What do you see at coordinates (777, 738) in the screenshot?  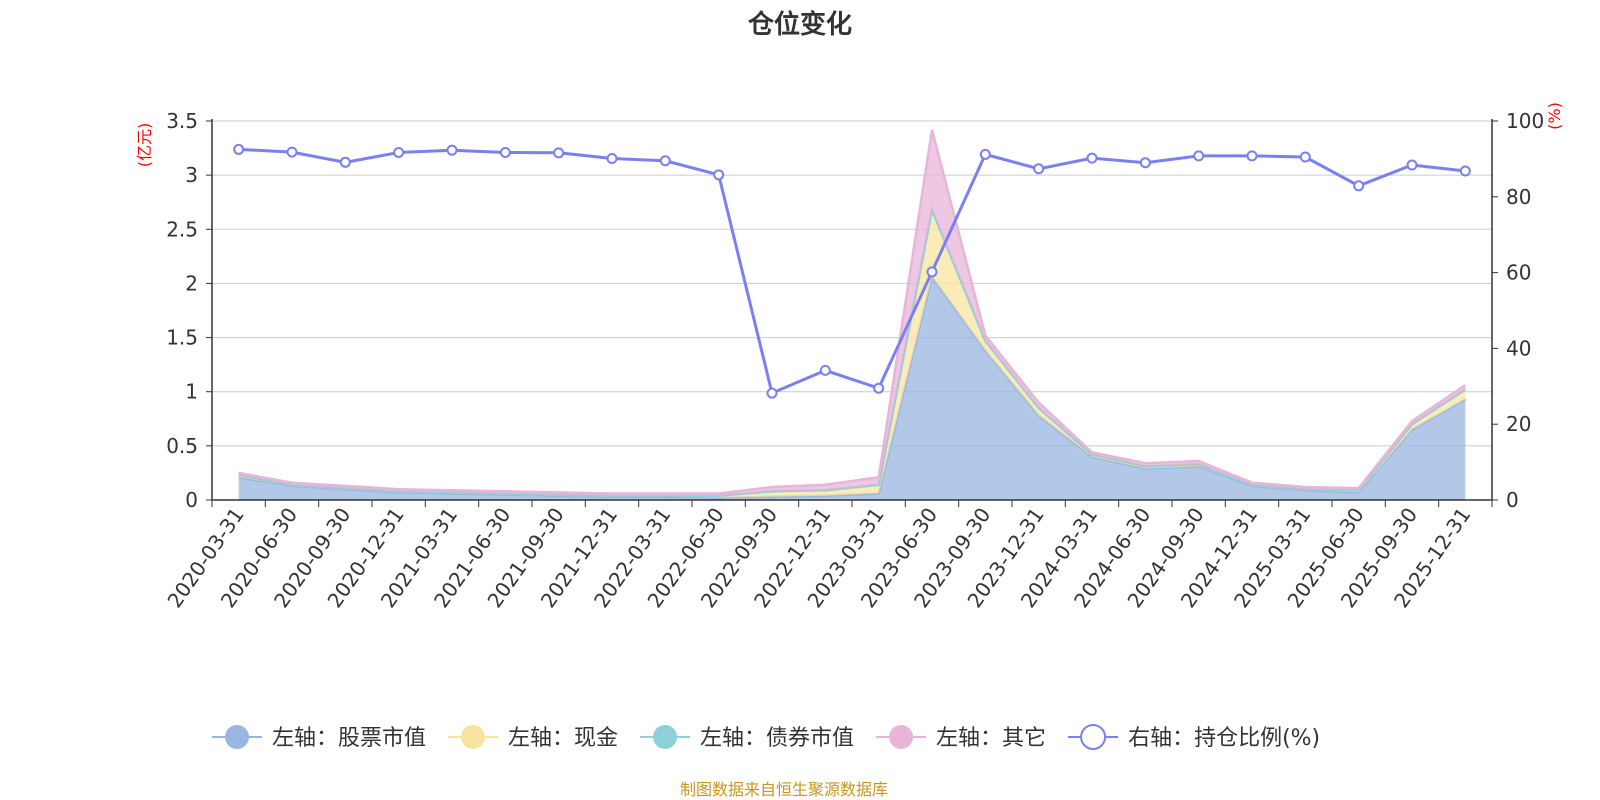 I see `legend-label: 左轴：债券市值` at bounding box center [777, 738].